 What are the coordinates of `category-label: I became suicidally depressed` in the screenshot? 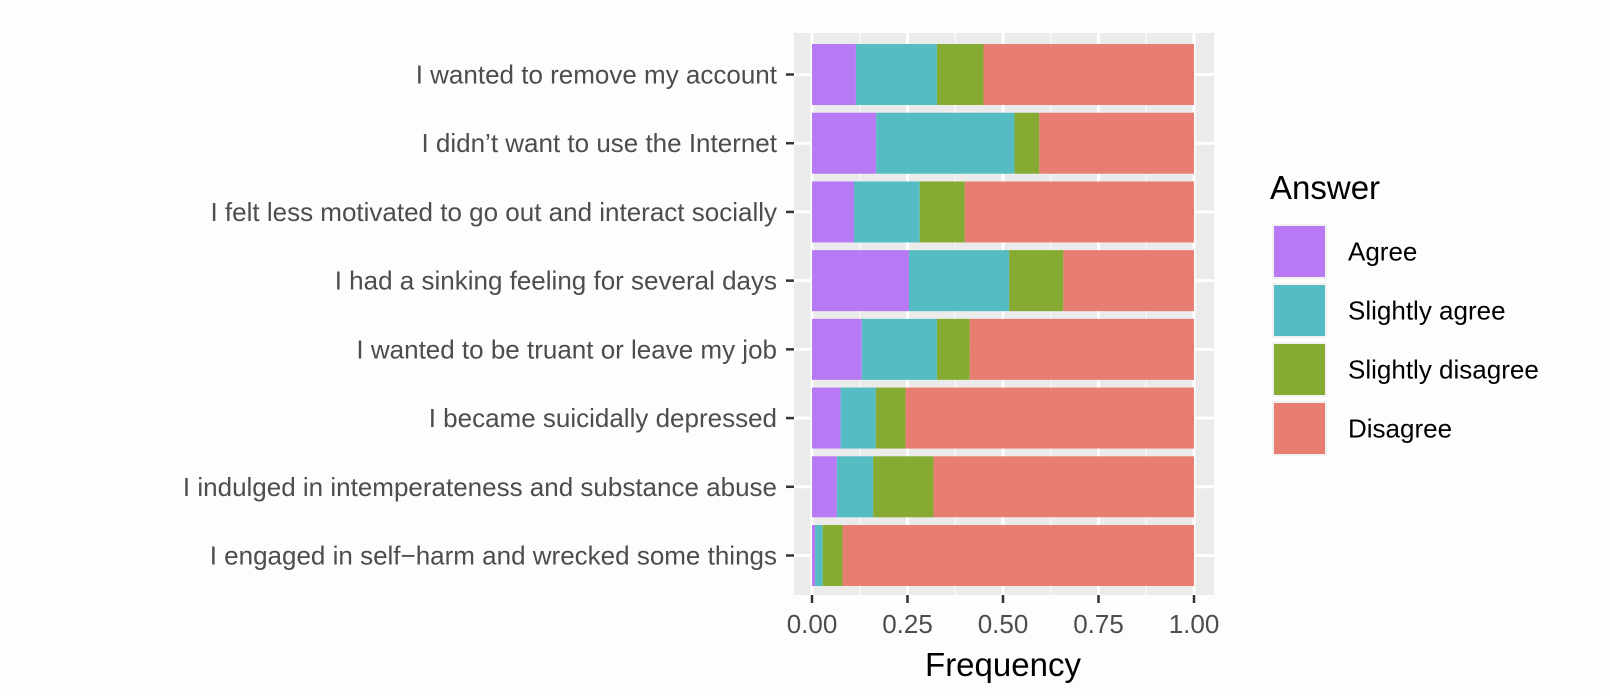 It's located at (603, 418).